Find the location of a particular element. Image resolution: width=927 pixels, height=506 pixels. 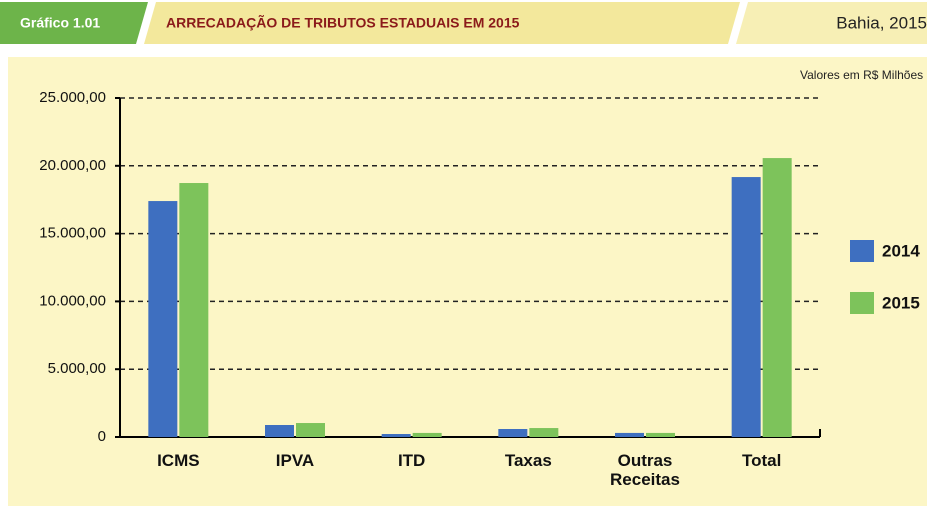

y-tick-label: 5.000,00 is located at coordinates (77, 368).